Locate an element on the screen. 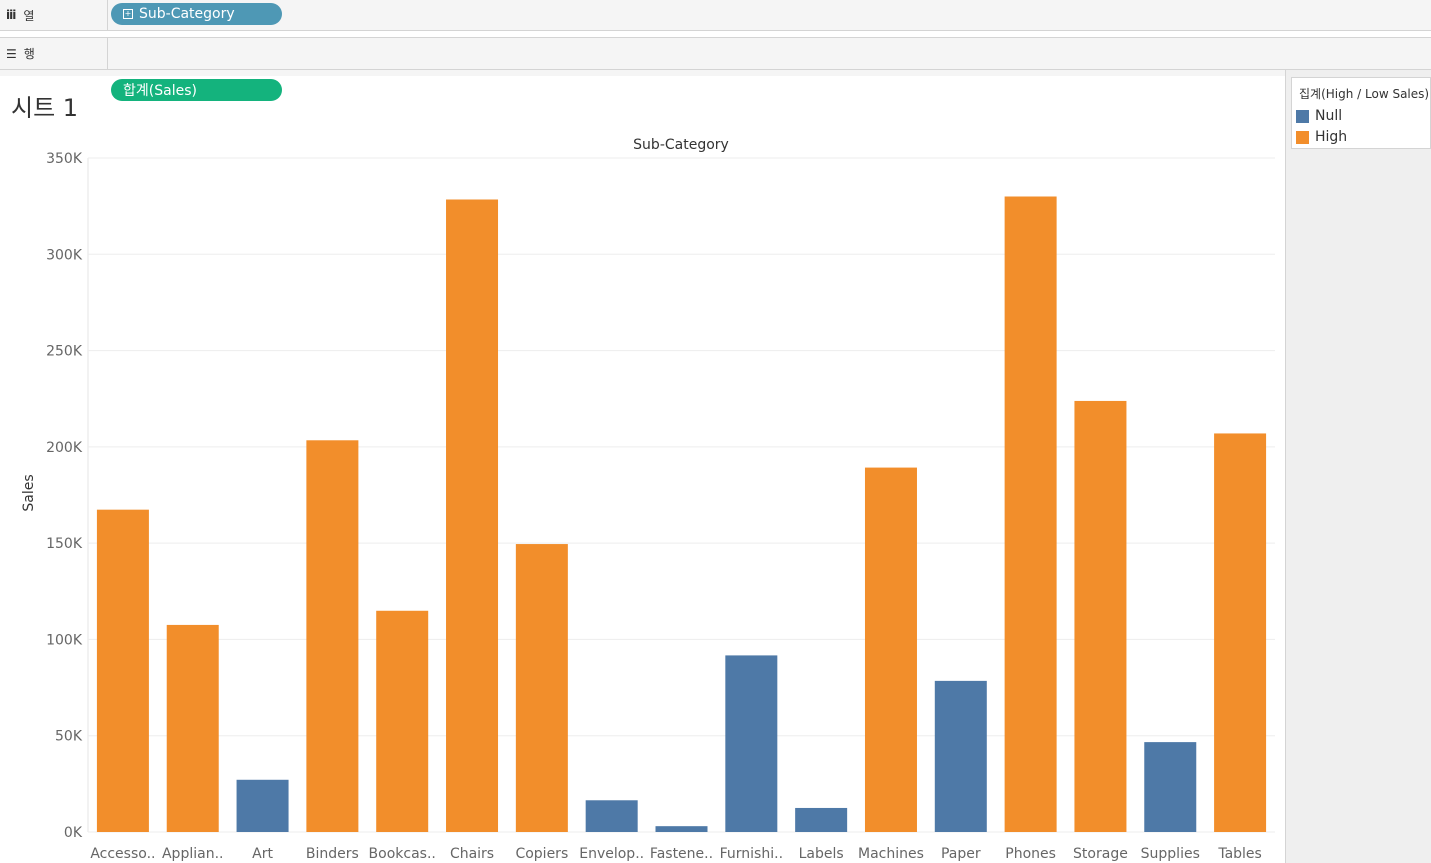 The image size is (1431, 863). y-tick-label: 350K is located at coordinates (64, 159).